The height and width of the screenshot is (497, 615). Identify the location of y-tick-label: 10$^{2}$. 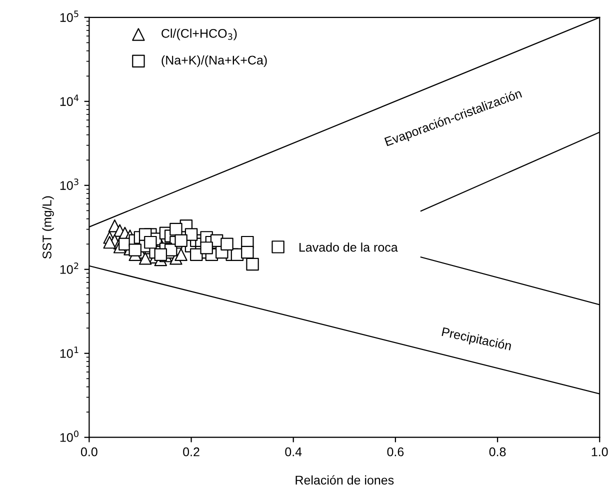
(69, 268).